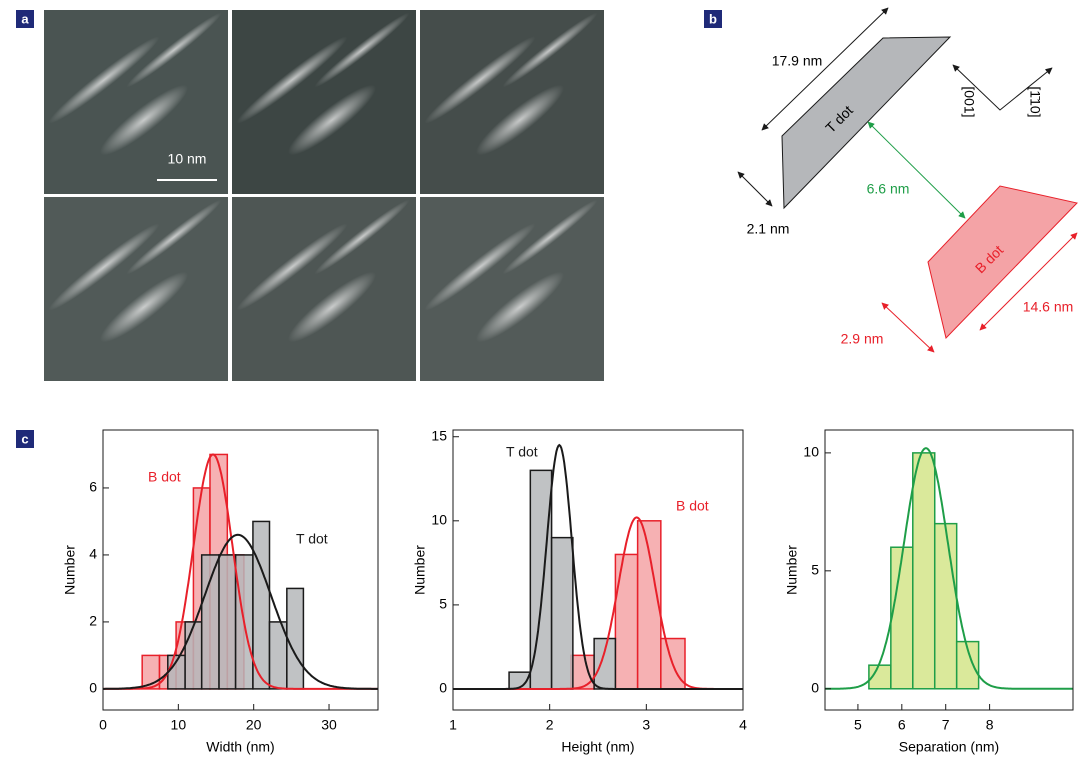 This screenshot has width=1079, height=758. I want to click on x-tick-label: 0, so click(103, 725).